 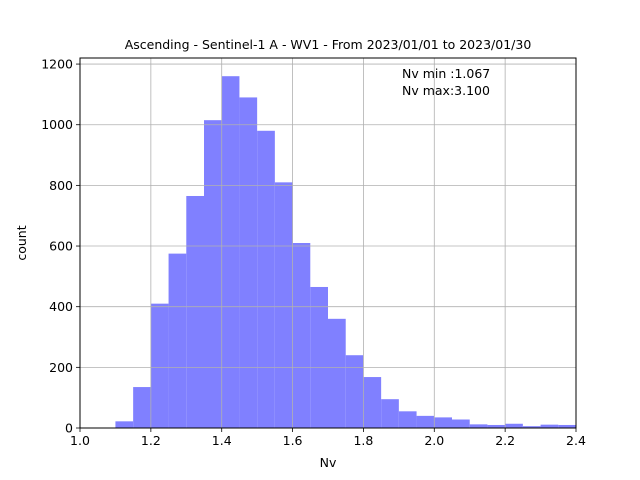 What do you see at coordinates (61, 246) in the screenshot?
I see `y-tick-label-3: 600` at bounding box center [61, 246].